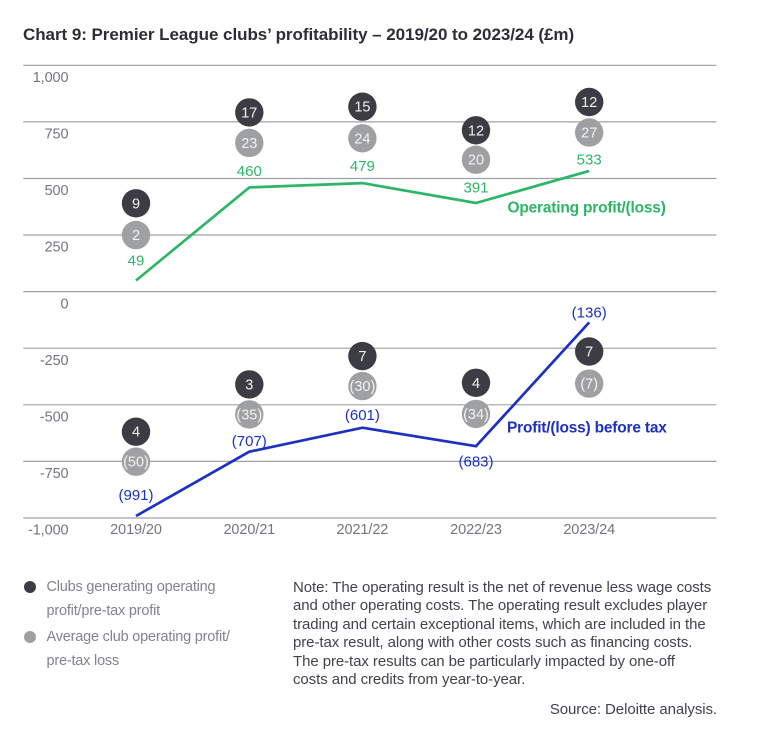 This screenshot has height=742, width=774. What do you see at coordinates (57, 191) in the screenshot?
I see `svg-text: 500` at bounding box center [57, 191].